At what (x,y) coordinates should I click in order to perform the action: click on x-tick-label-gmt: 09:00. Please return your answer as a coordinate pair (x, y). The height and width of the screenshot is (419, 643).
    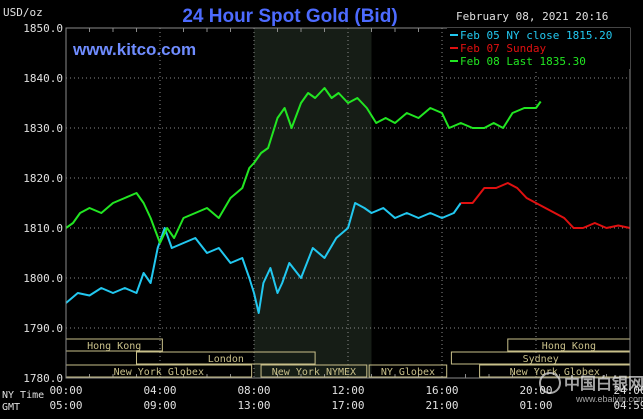
    Looking at the image, I should click on (159, 405).